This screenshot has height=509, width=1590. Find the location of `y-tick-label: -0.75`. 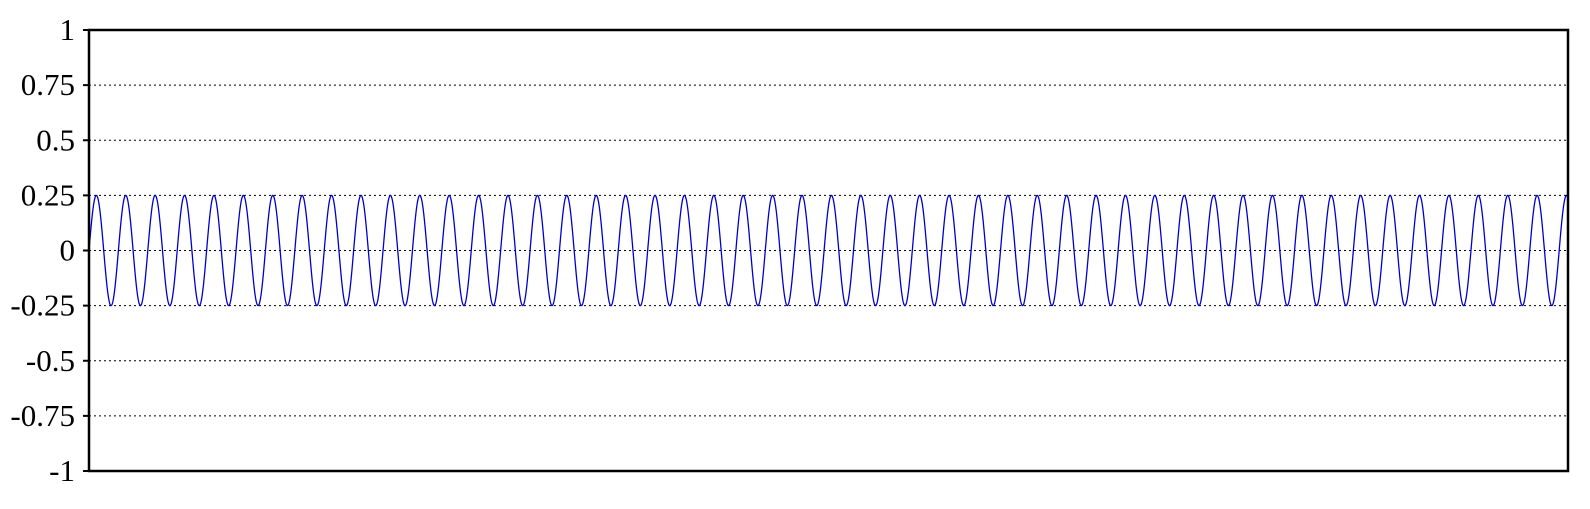

y-tick-label: -0.75 is located at coordinates (42, 415).